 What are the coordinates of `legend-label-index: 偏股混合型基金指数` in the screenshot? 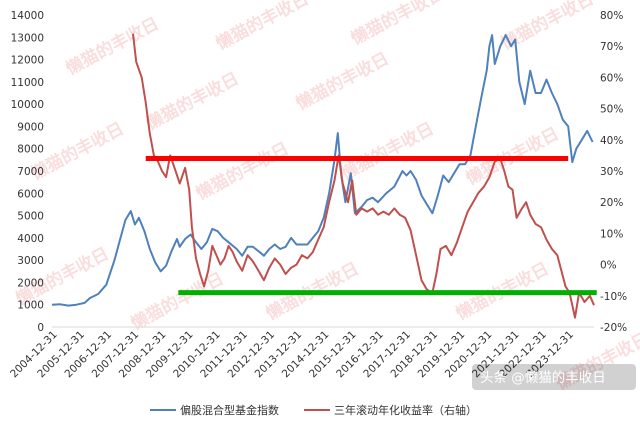 It's located at (229, 410).